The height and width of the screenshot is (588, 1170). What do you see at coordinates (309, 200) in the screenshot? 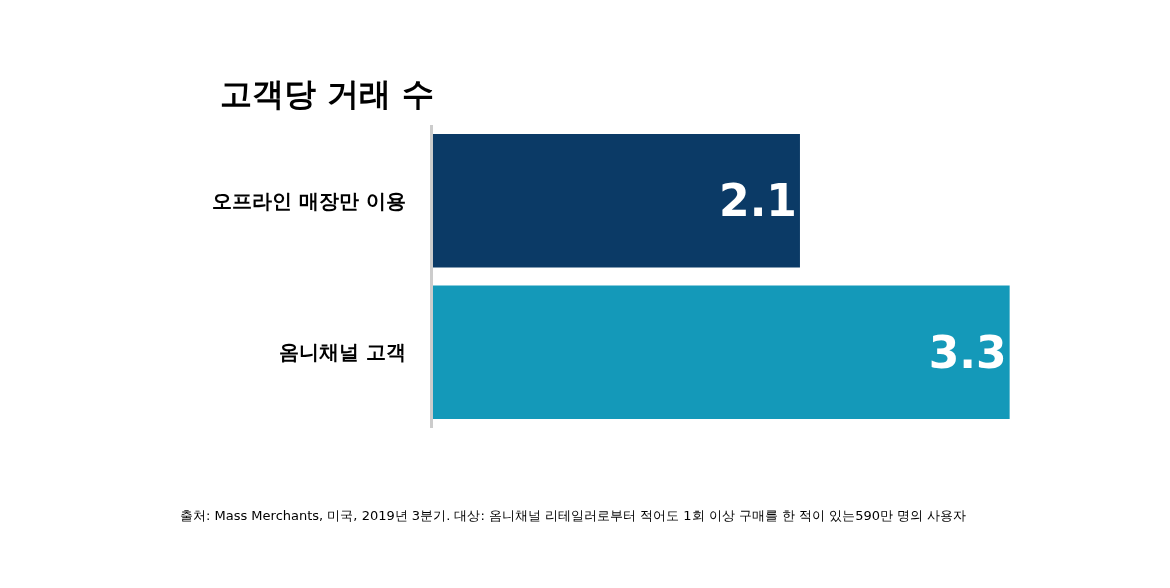
I see `y-tick-label: 오프라인 매장만 이용` at bounding box center [309, 200].